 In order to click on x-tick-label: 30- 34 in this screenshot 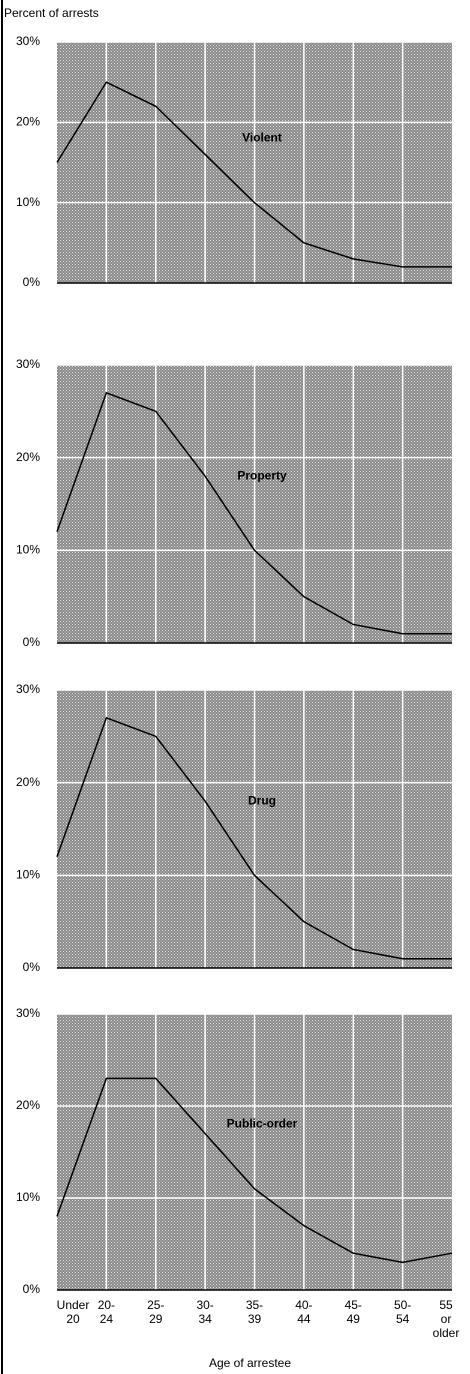, I will do `click(205, 1312)`.